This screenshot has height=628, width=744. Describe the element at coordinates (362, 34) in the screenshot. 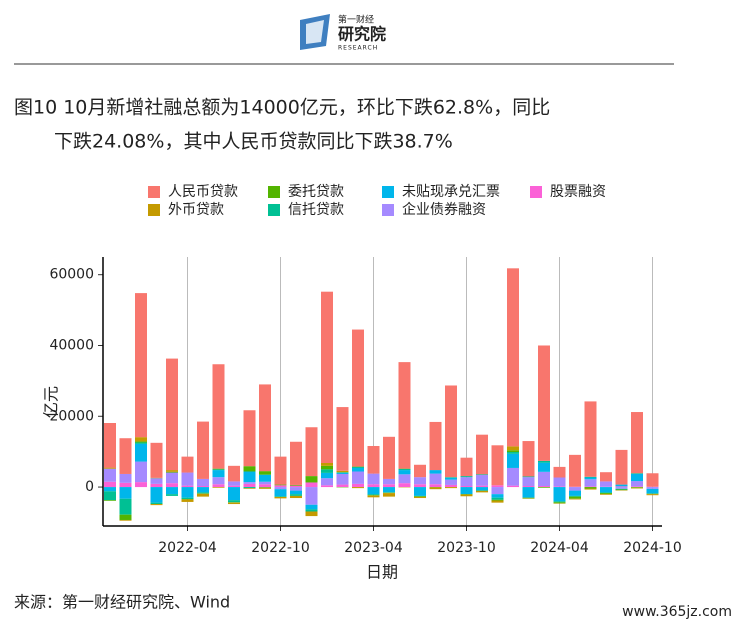

I see `logo-title: 研究院` at that location.